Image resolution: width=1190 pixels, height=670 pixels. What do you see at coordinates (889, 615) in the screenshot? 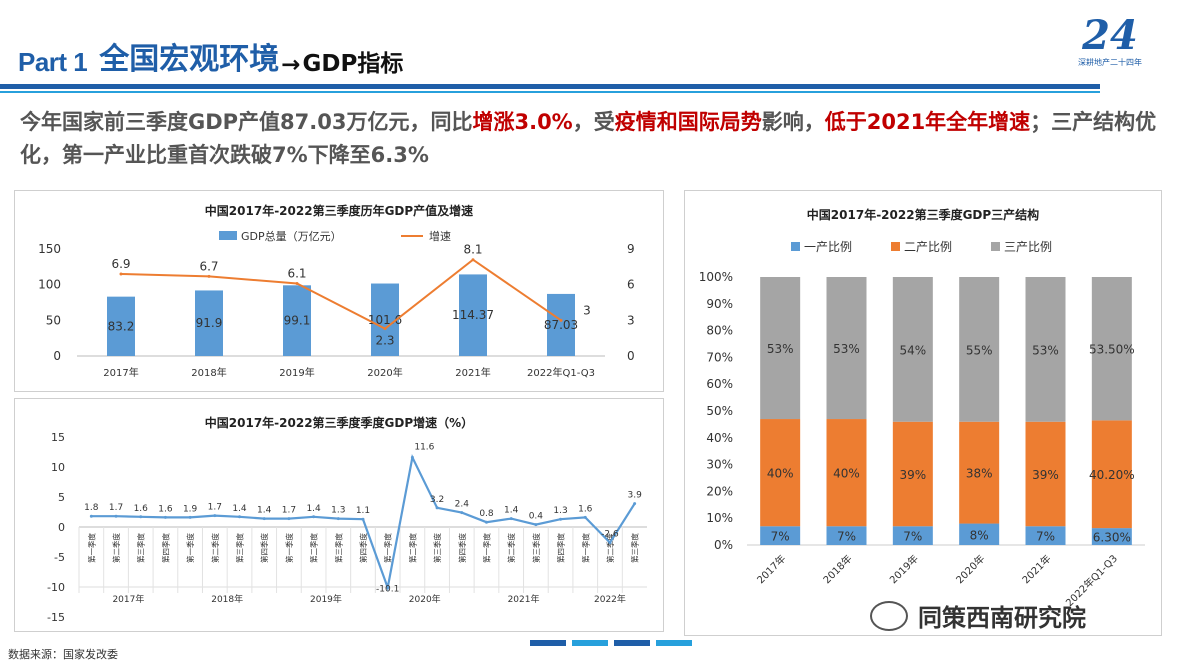
I see `wechat-icon` at bounding box center [889, 615].